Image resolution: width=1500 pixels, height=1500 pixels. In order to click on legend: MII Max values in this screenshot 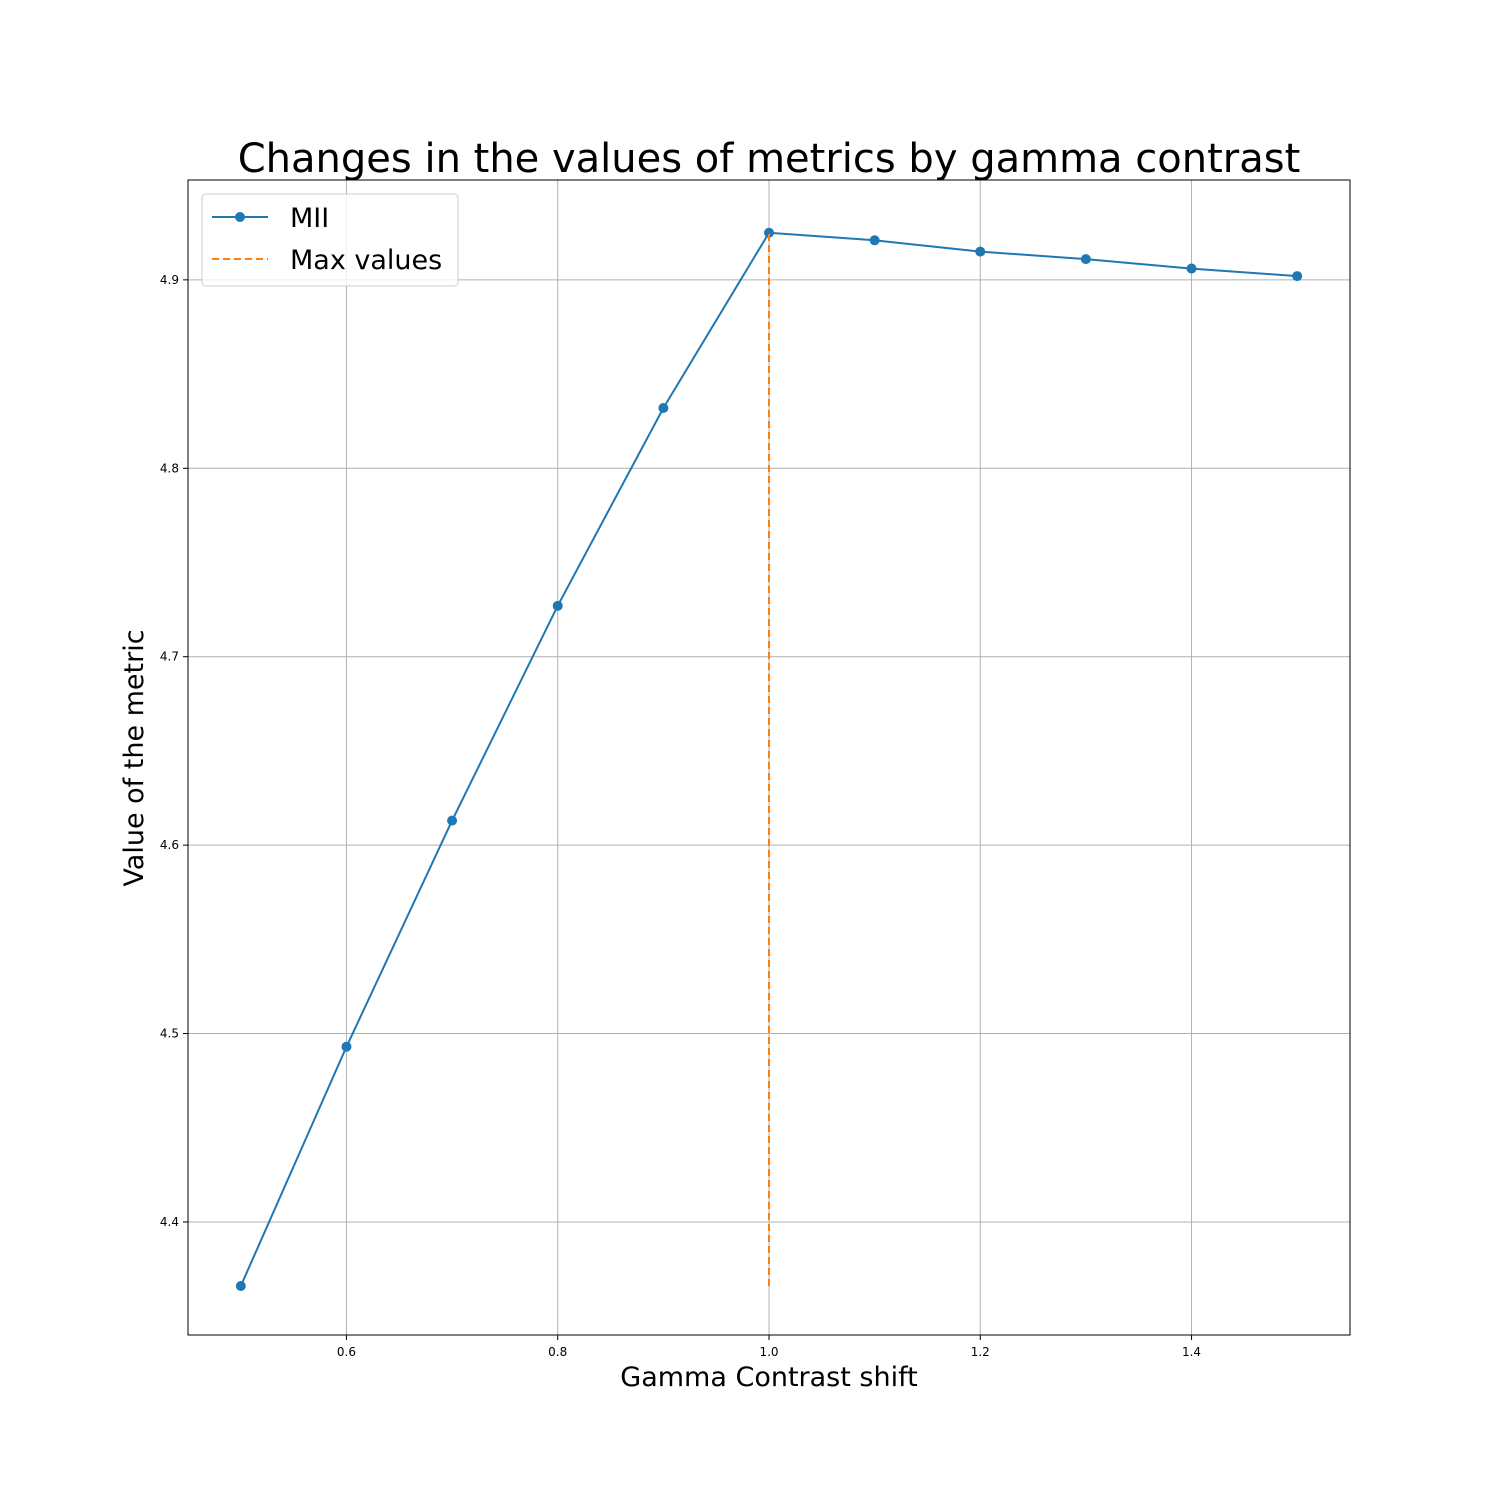, I will do `click(330, 240)`.